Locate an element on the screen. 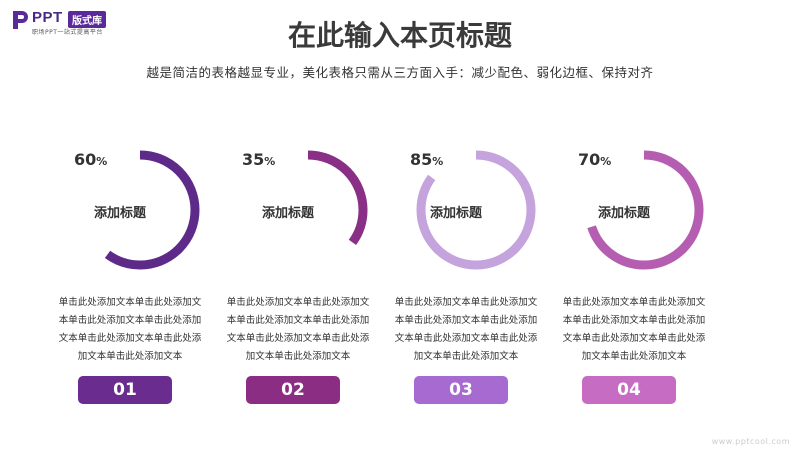 Image resolution: width=800 pixels, height=450 pixels. number-badge: 04 is located at coordinates (629, 390).